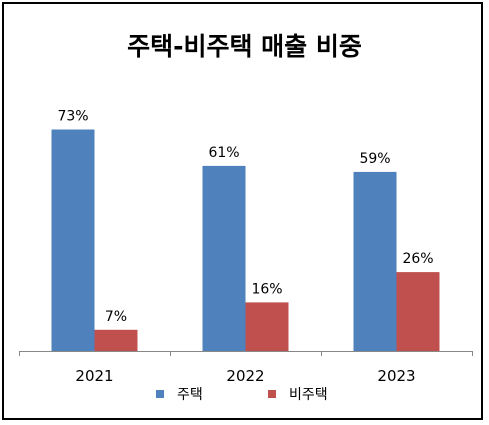 The width and height of the screenshot is (489, 425). Describe the element at coordinates (116, 317) in the screenshot. I see `data-label-non-housing-2021: 7%` at that location.